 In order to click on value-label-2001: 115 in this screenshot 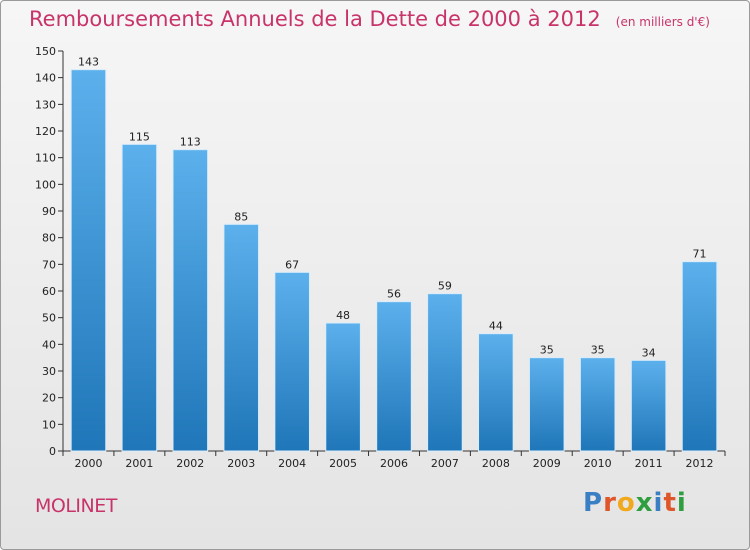, I will do `click(139, 136)`.